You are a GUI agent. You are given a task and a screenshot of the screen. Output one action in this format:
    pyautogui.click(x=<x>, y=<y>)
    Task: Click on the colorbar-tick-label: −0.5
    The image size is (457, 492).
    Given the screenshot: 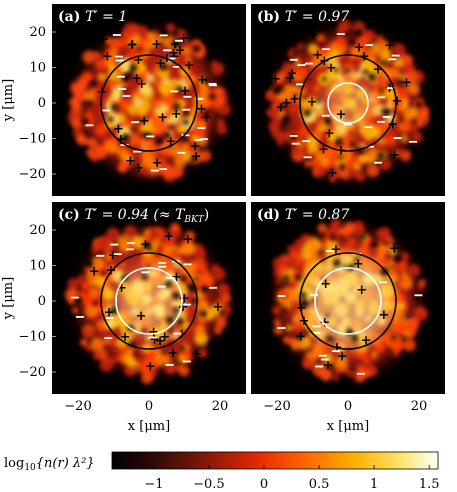 What is the action you would take?
    pyautogui.click(x=209, y=484)
    